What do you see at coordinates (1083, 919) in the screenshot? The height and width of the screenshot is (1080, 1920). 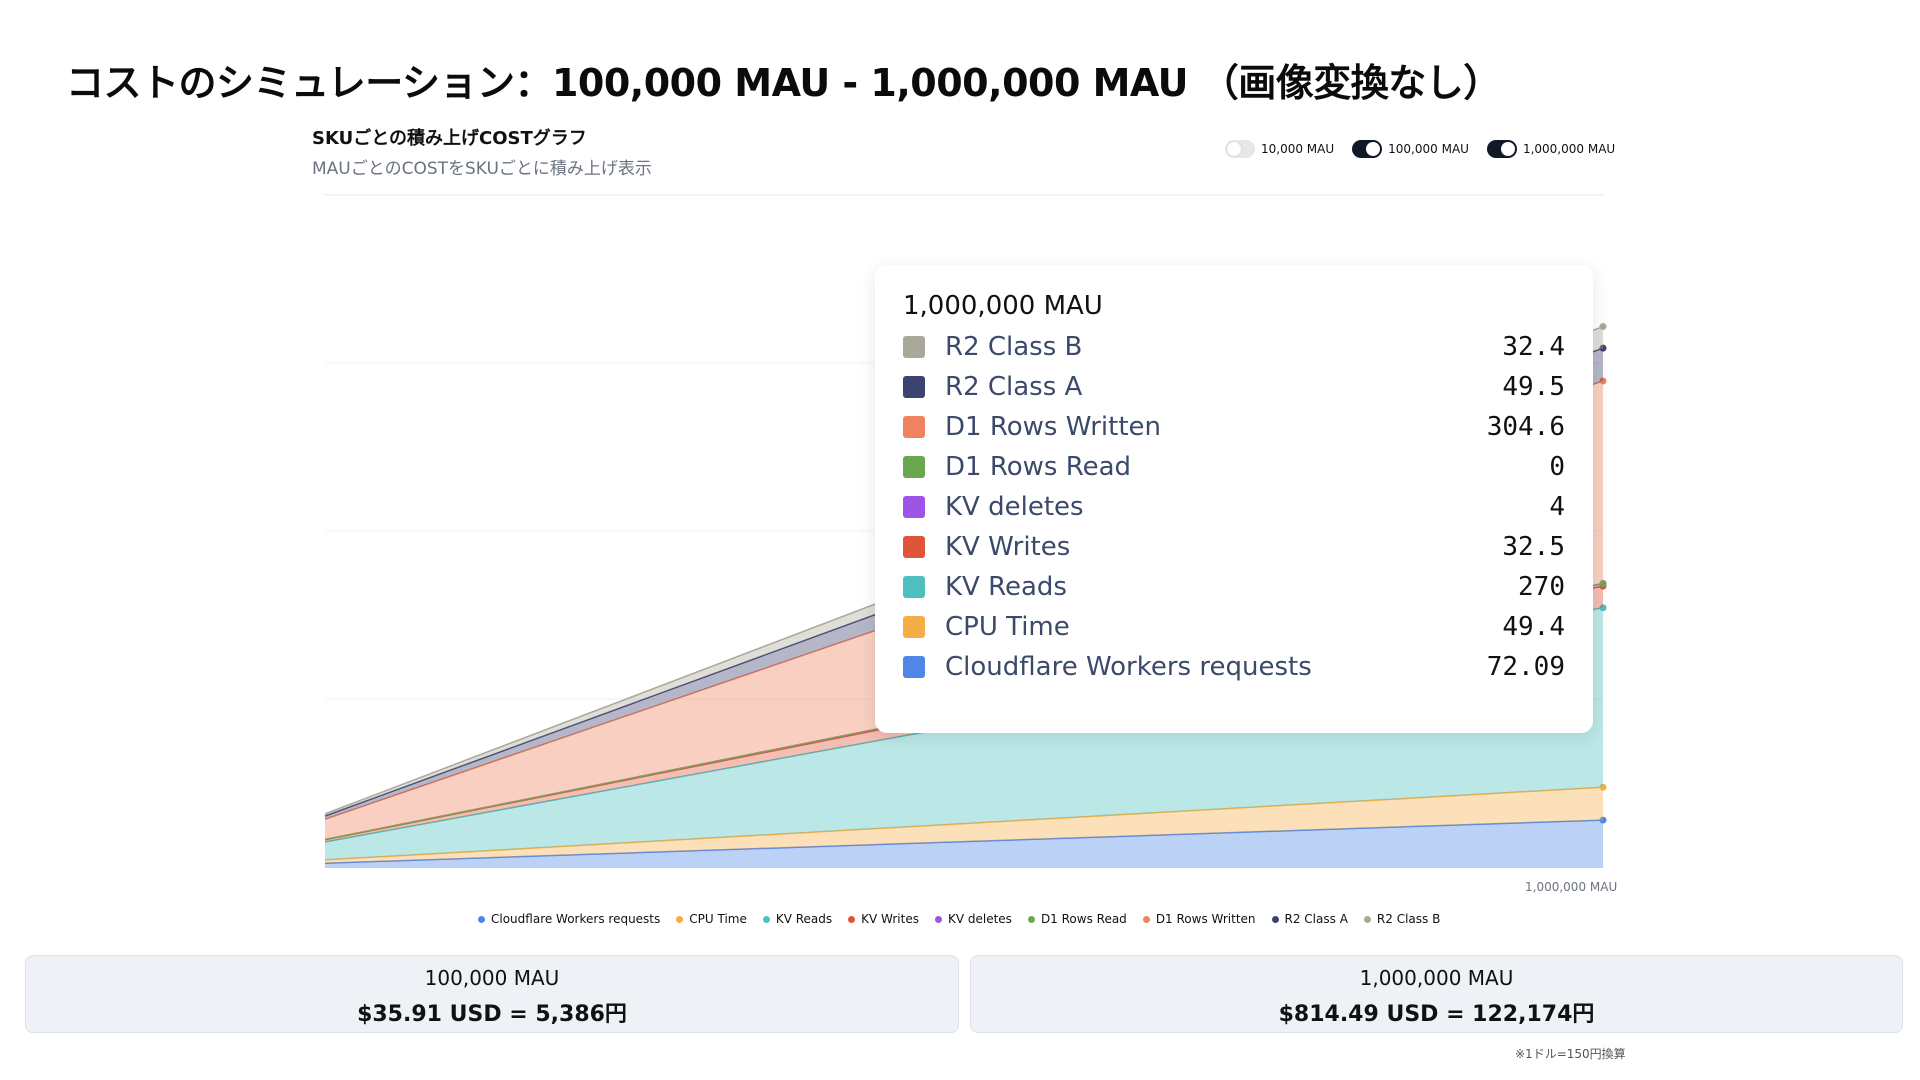 I see `legend-label: D1 Rows Read` at bounding box center [1083, 919].